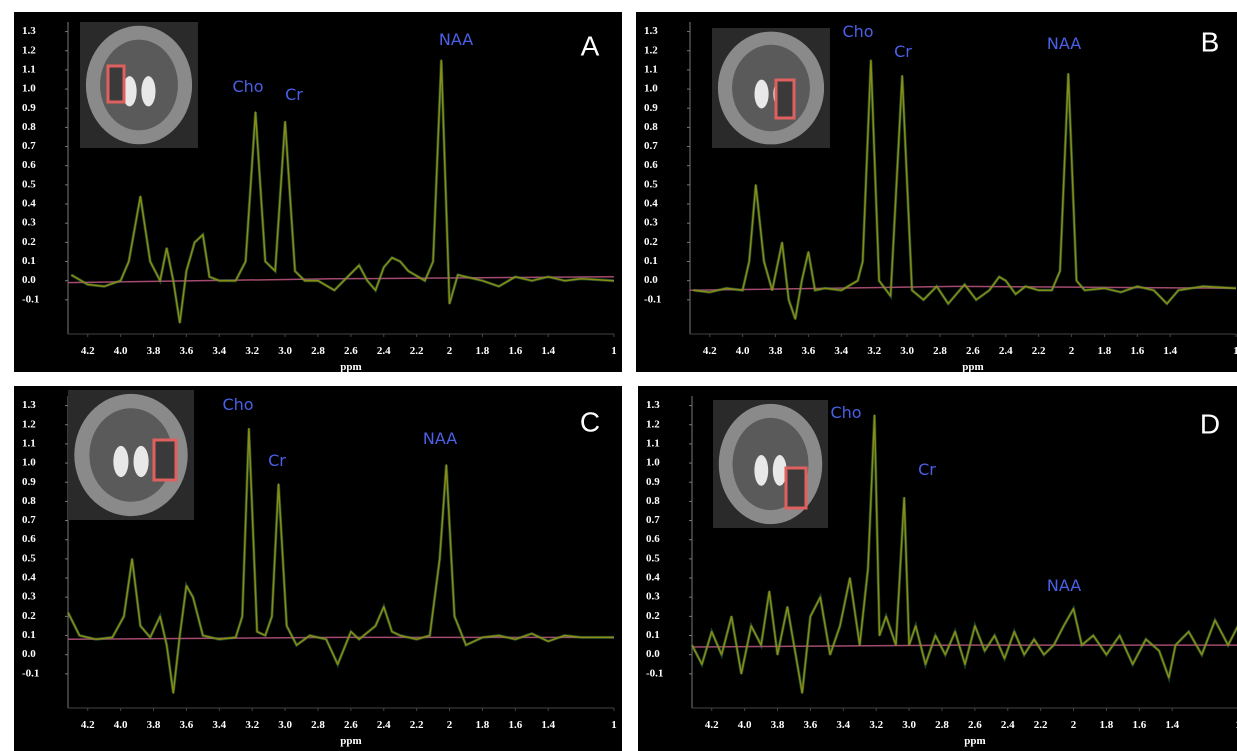 The width and height of the screenshot is (1237, 751). What do you see at coordinates (651, 242) in the screenshot?
I see `y-tick-label: 0.2` at bounding box center [651, 242].